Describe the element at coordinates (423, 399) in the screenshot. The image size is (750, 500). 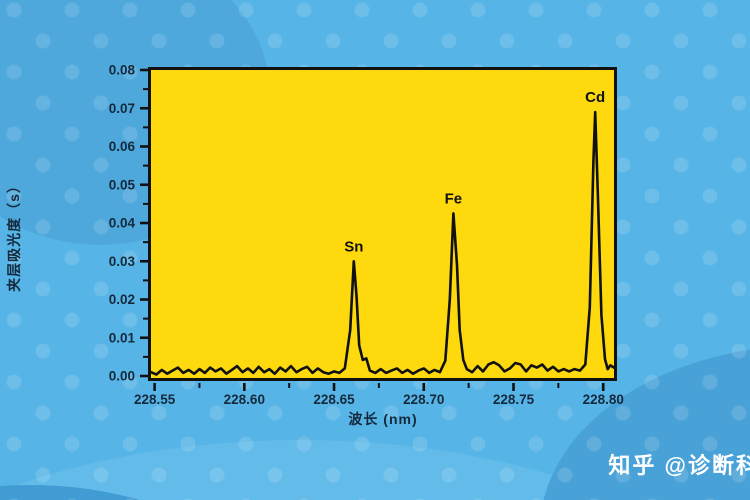
I see `x-tick-label: 228.70` at that location.